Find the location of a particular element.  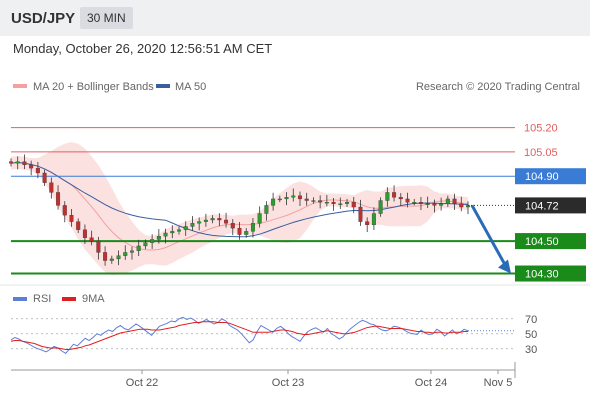

rsi-tick-label: 50 is located at coordinates (531, 335).